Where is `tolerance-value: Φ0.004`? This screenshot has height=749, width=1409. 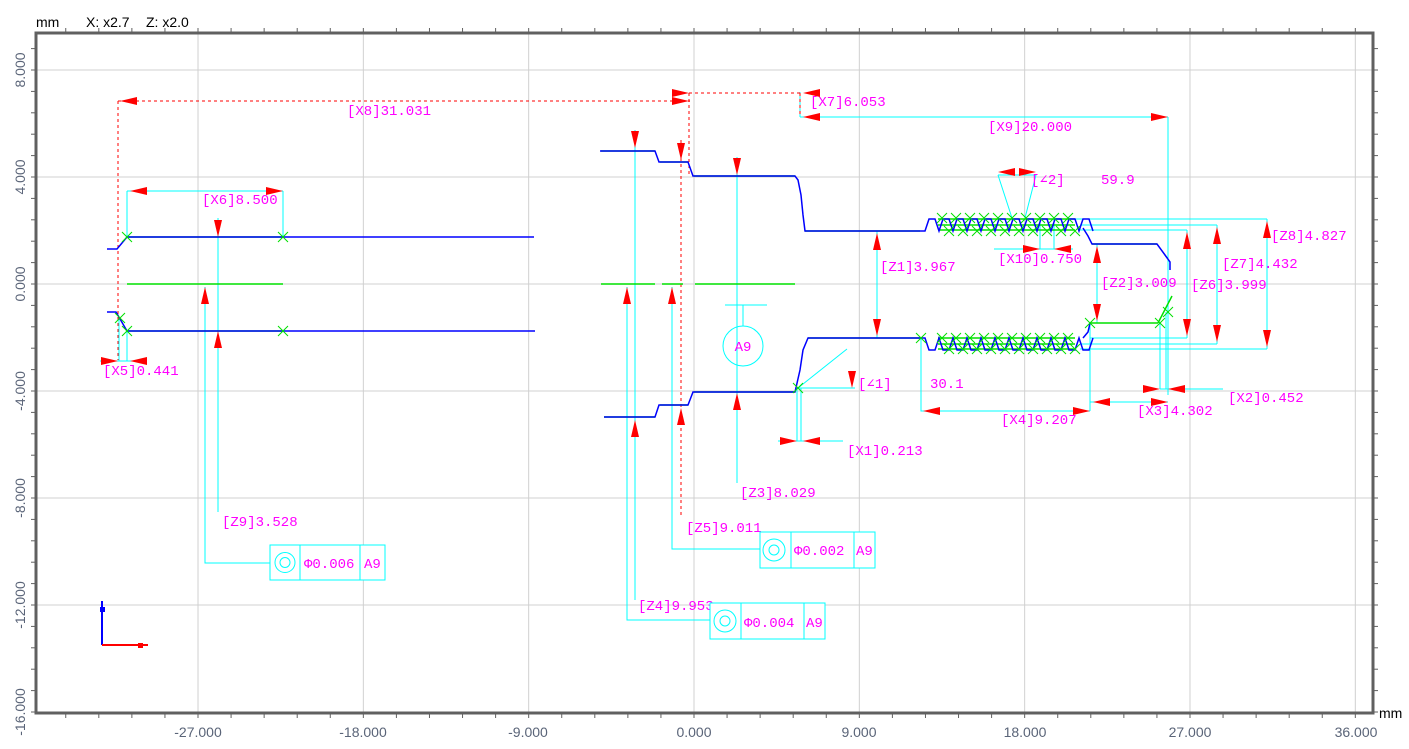 tolerance-value: Φ0.004 is located at coordinates (769, 624).